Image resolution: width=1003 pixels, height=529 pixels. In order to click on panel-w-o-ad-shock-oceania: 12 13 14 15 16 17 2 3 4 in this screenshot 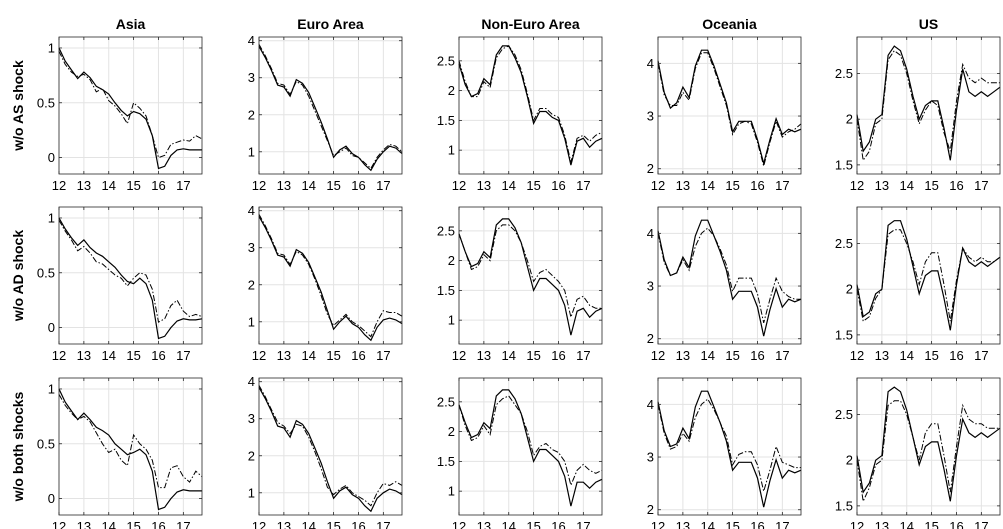, I will do `click(724, 284)`.